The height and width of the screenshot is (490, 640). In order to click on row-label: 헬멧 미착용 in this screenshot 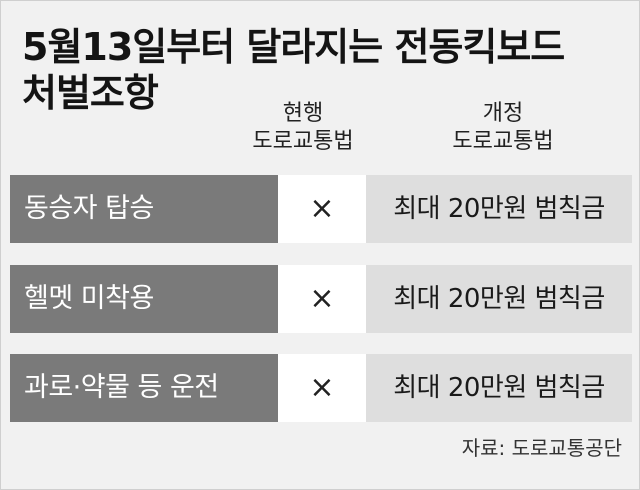, I will do `click(144, 299)`.